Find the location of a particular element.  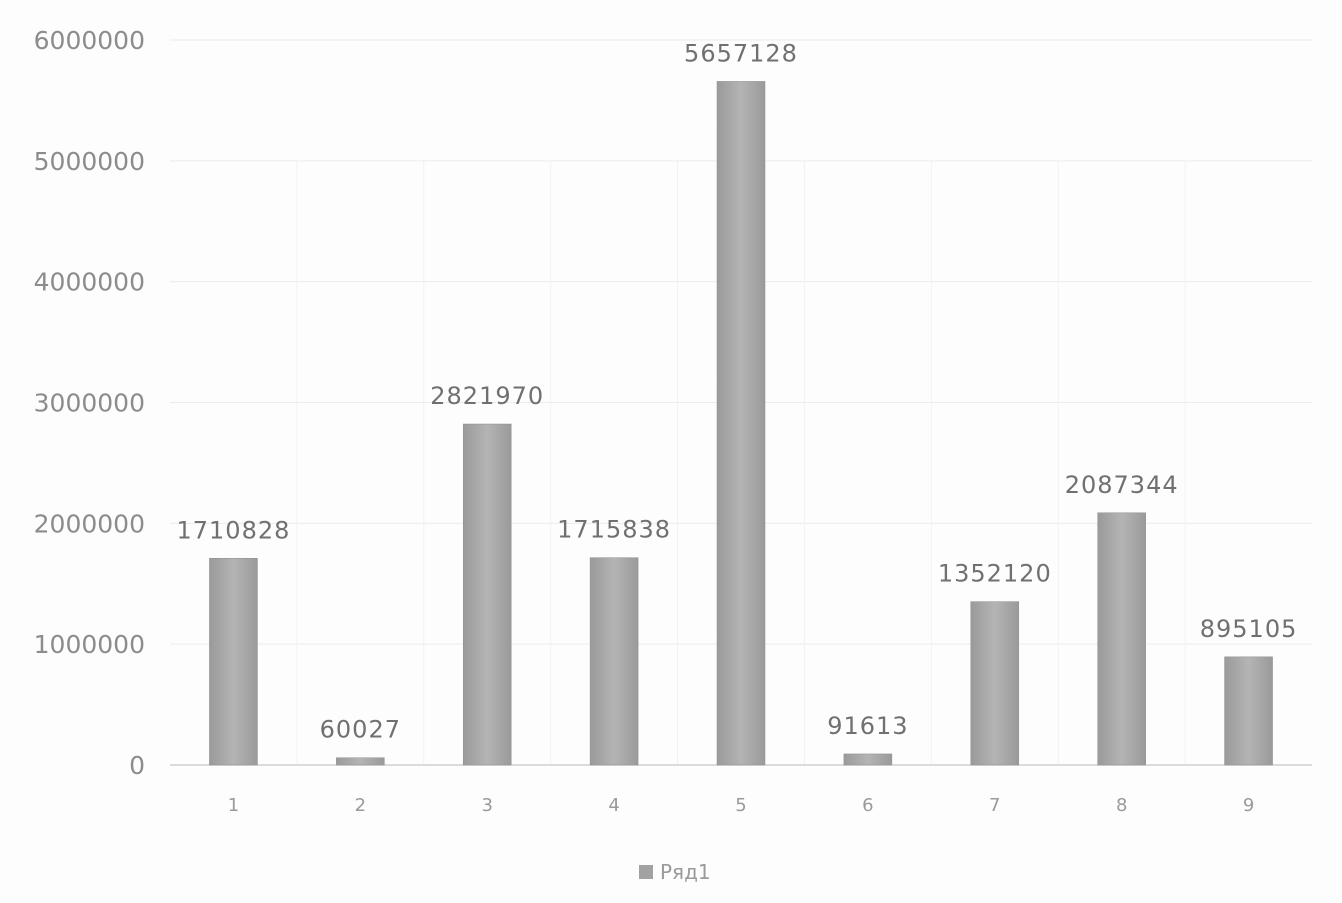

data-label: 5657128 is located at coordinates (741, 53).